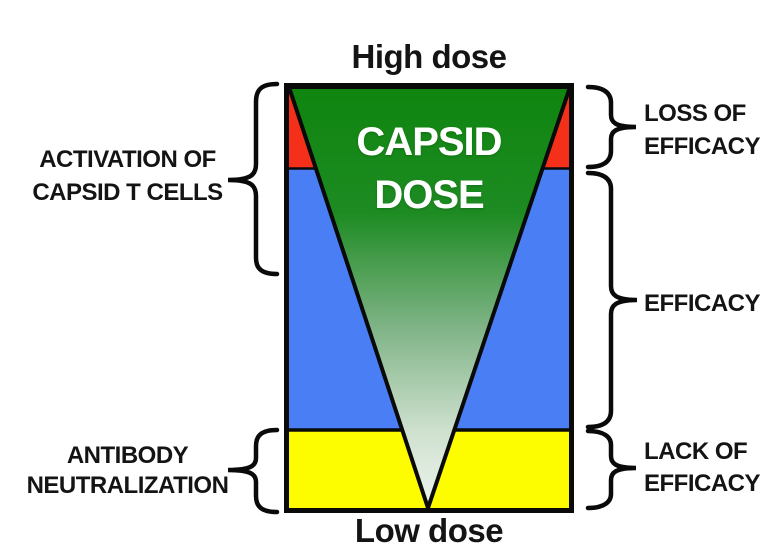 This screenshot has width=769, height=556. I want to click on lack-of-efficacy-brace, so click(611, 469).